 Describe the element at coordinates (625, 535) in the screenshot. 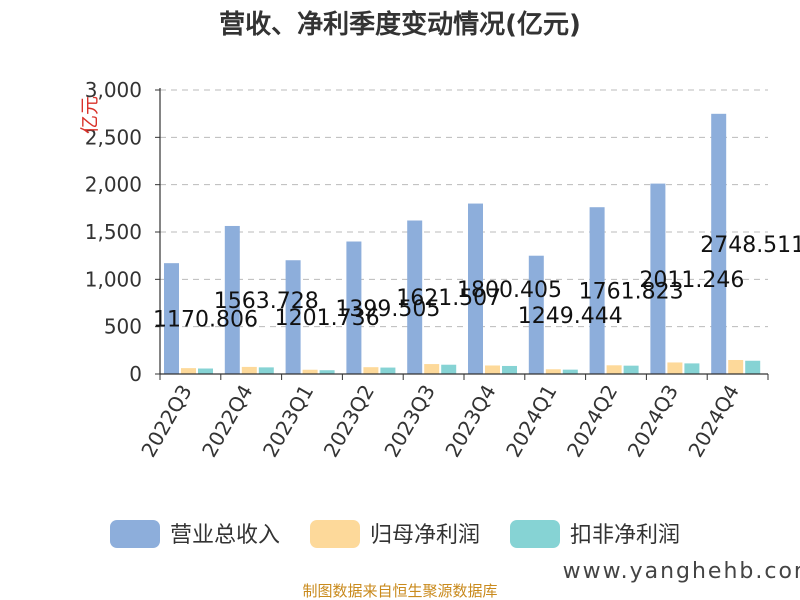

I see `legend-label: 扣非净利润` at that location.